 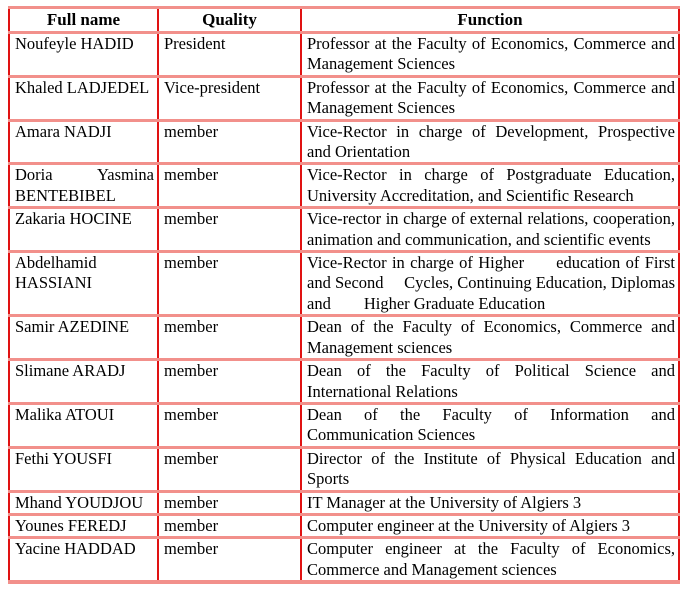 What do you see at coordinates (83, 469) in the screenshot?
I see `cell-name: Fethi YOUSFI` at bounding box center [83, 469].